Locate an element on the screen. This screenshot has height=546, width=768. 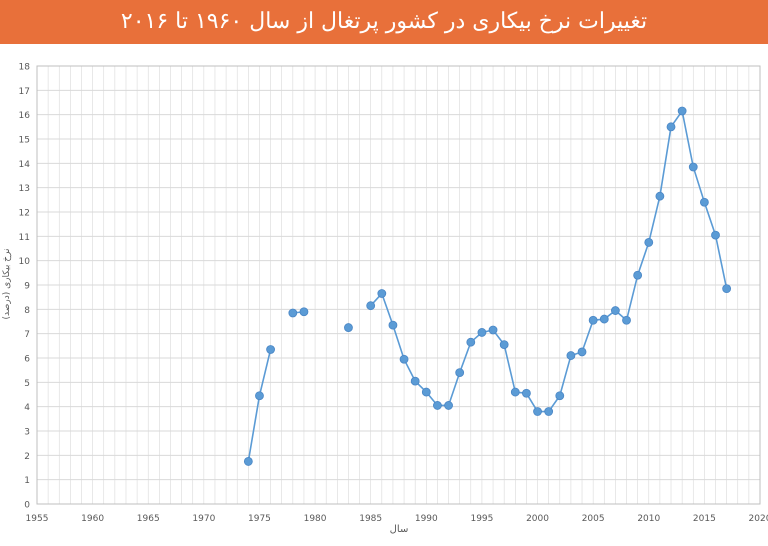
y-tick-label: 13 is located at coordinates (24, 189).